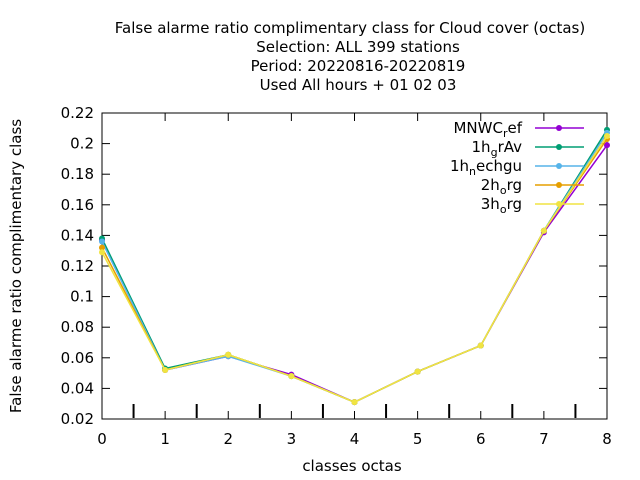 The width and height of the screenshot is (640, 480). I want to click on x-axis-label: classes octas, so click(352, 466).